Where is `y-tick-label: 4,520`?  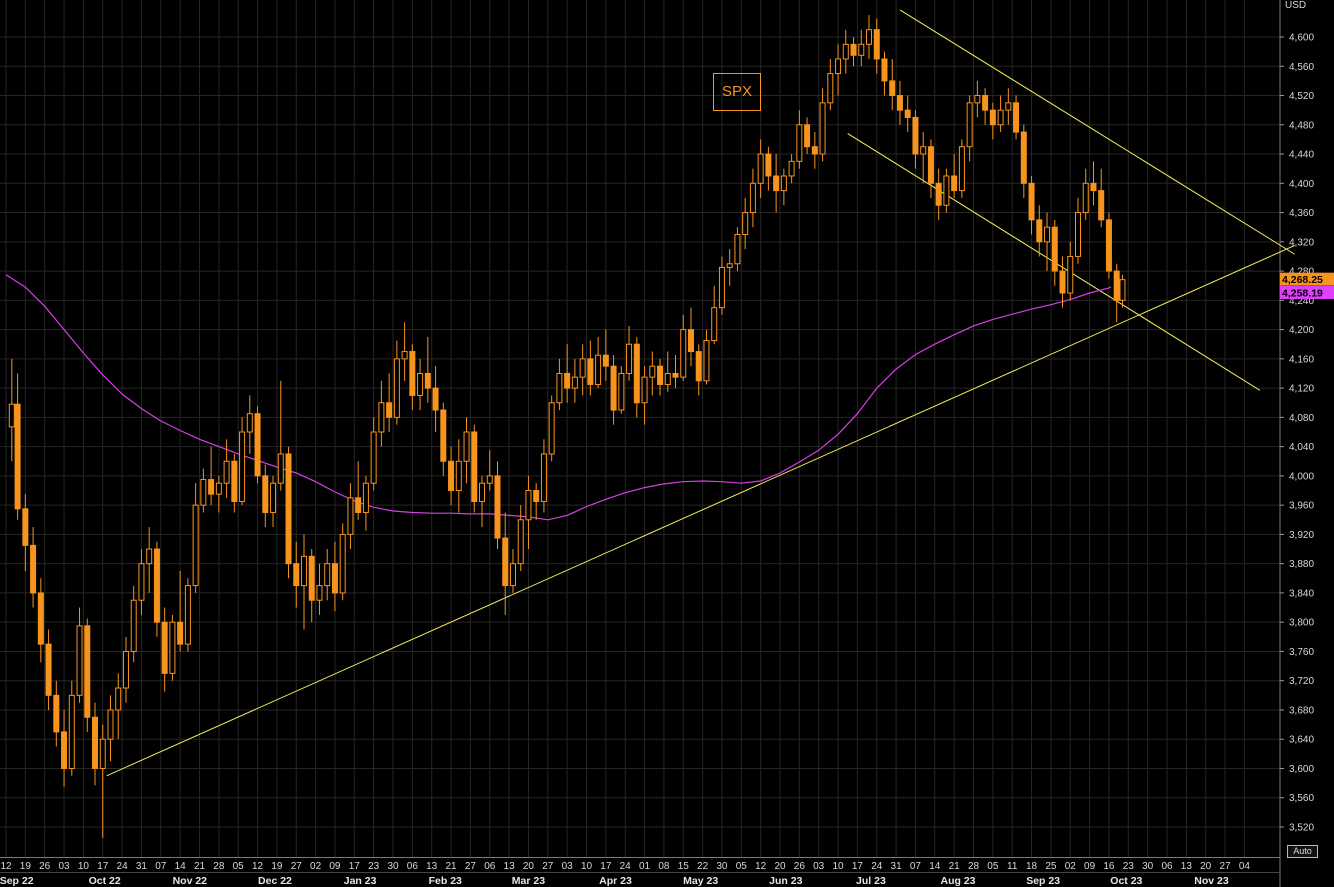
y-tick-label: 4,520 is located at coordinates (1301, 96).